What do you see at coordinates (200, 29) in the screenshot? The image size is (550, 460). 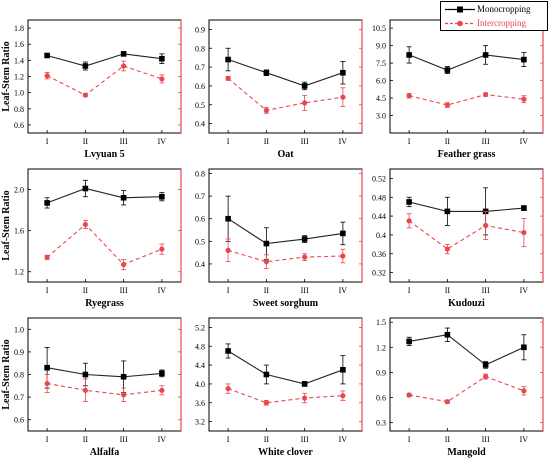 I see `panel-2-ytick-label-5: 0.9` at bounding box center [200, 29].